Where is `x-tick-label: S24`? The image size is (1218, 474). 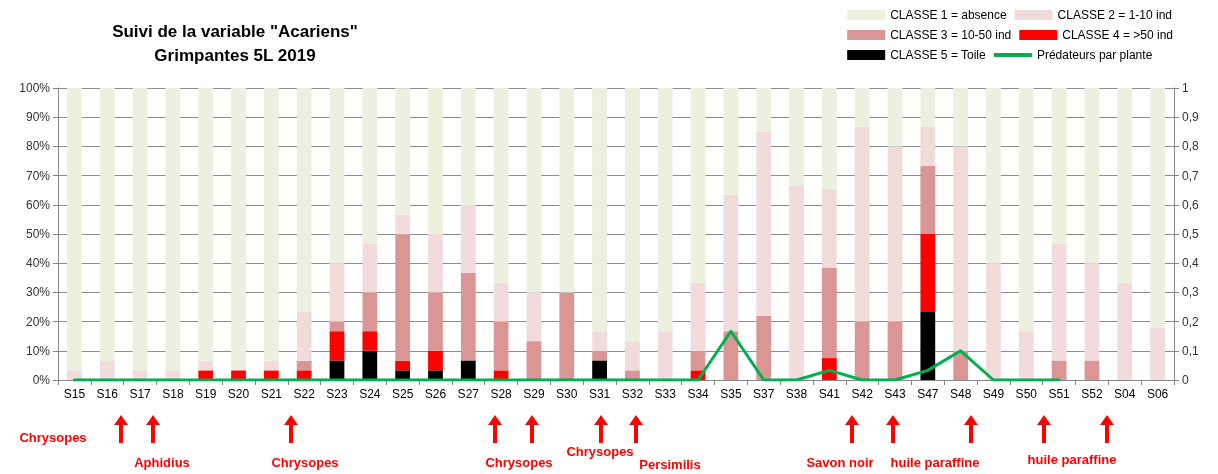
x-tick-label: S24 is located at coordinates (370, 394).